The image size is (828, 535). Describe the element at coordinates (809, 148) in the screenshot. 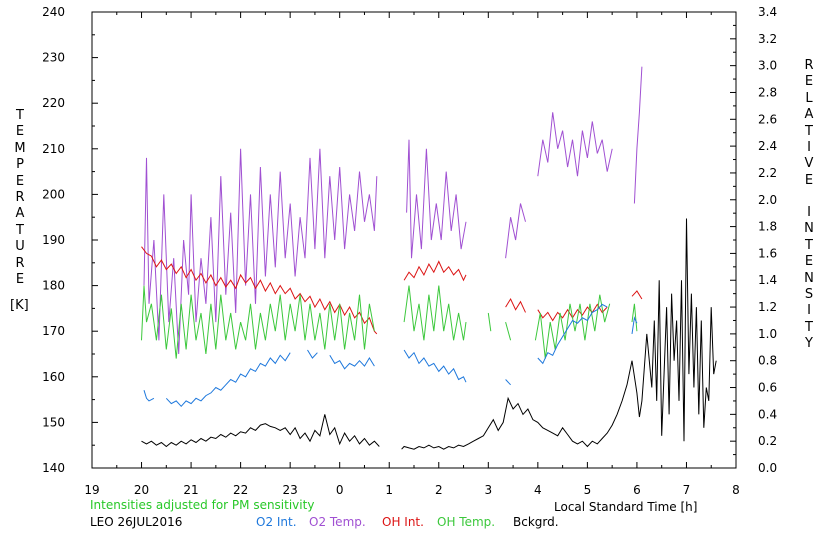

I see `right-axis-label-word1-letter: I` at that location.